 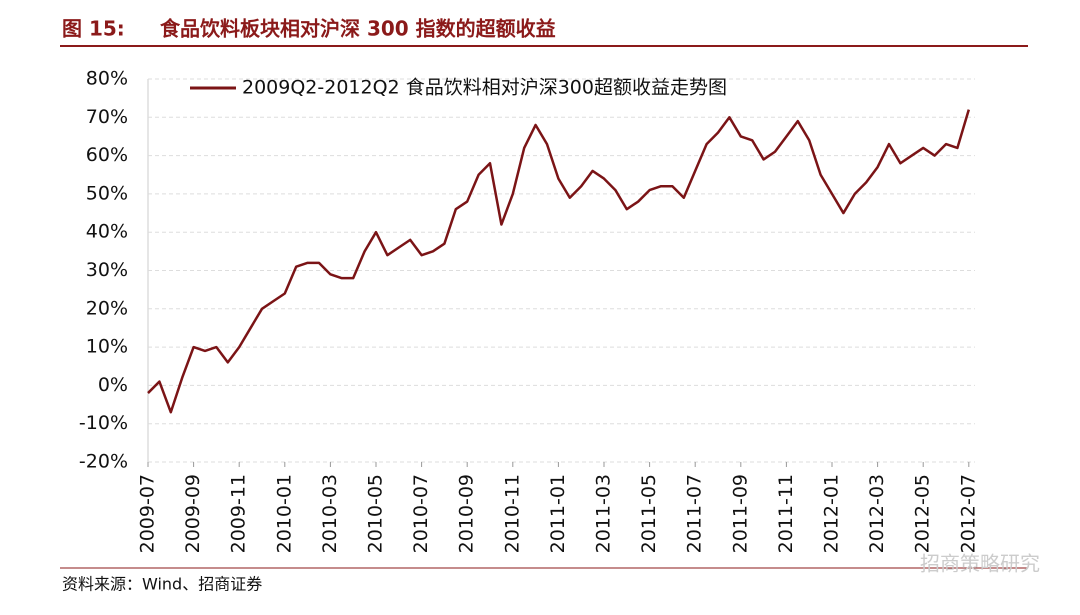 I want to click on x-tick-label: 2012-03, so click(x=877, y=513).